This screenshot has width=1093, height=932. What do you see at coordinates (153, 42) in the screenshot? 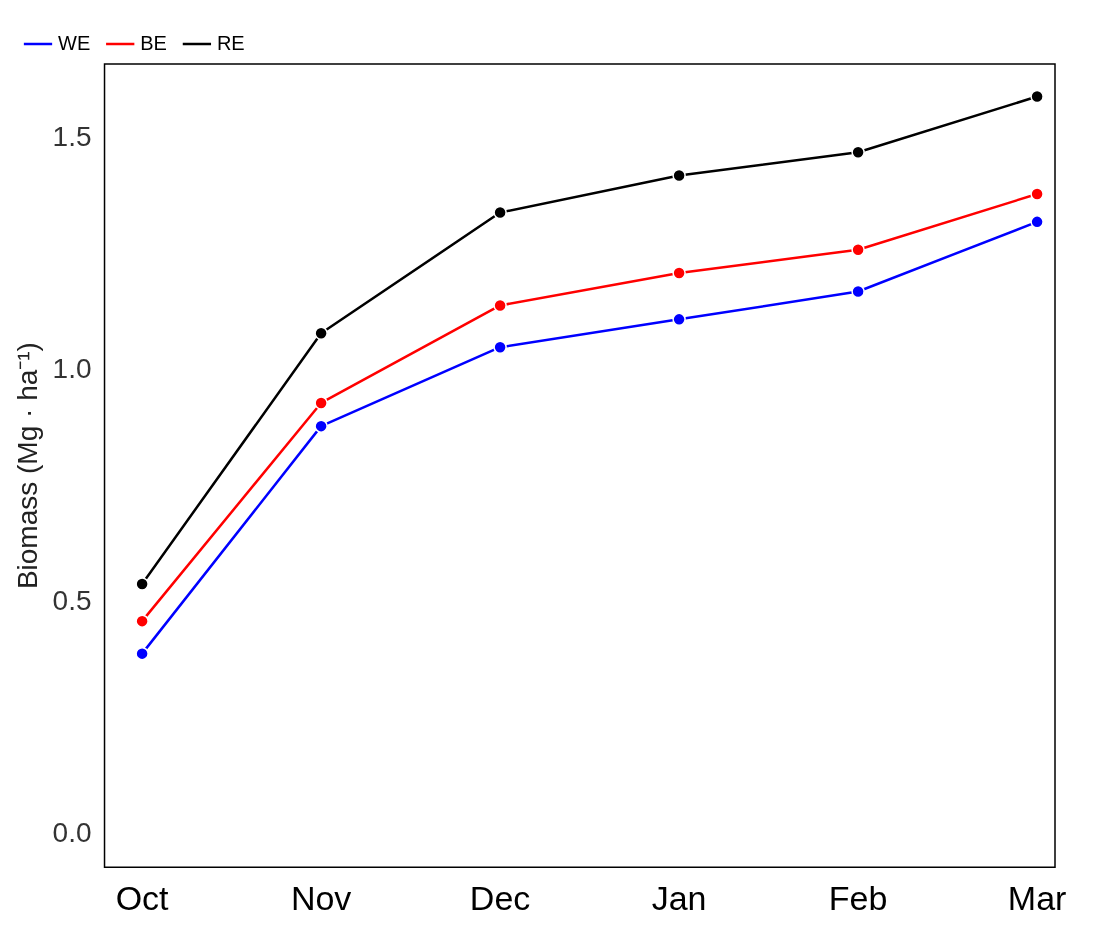
I see `legend-label: BE` at bounding box center [153, 42].